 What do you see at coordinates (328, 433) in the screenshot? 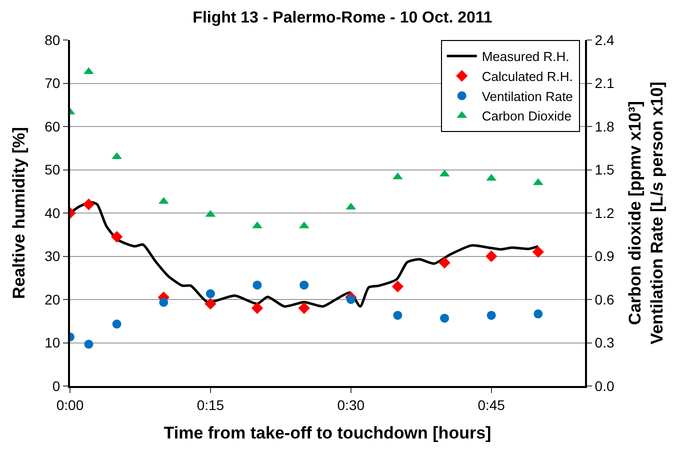
I see `x-axis-title: Time from take-off to touchdown [hours]` at bounding box center [328, 433].